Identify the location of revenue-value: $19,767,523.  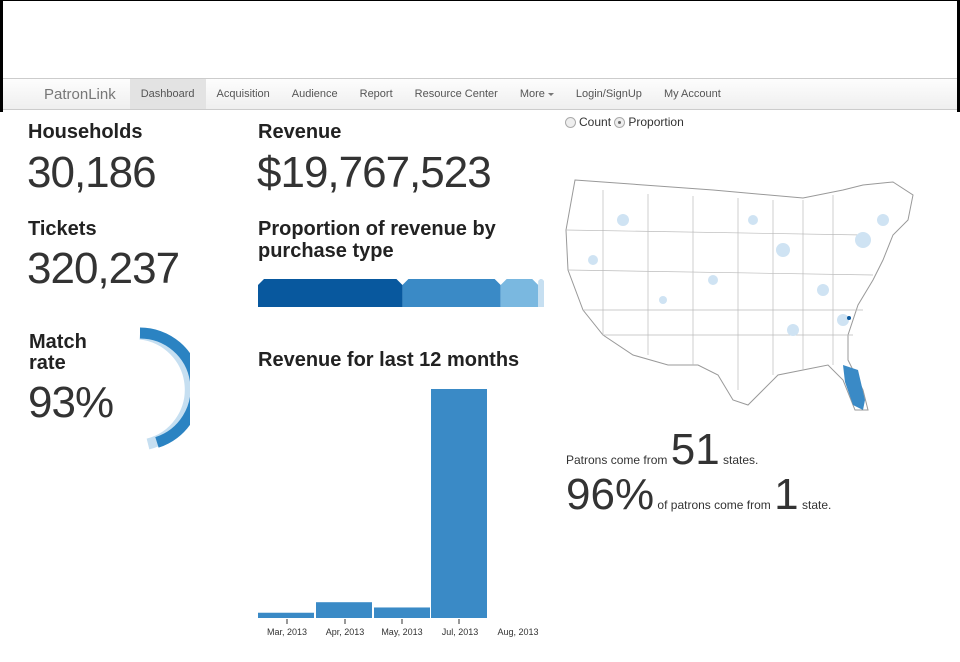
(374, 172).